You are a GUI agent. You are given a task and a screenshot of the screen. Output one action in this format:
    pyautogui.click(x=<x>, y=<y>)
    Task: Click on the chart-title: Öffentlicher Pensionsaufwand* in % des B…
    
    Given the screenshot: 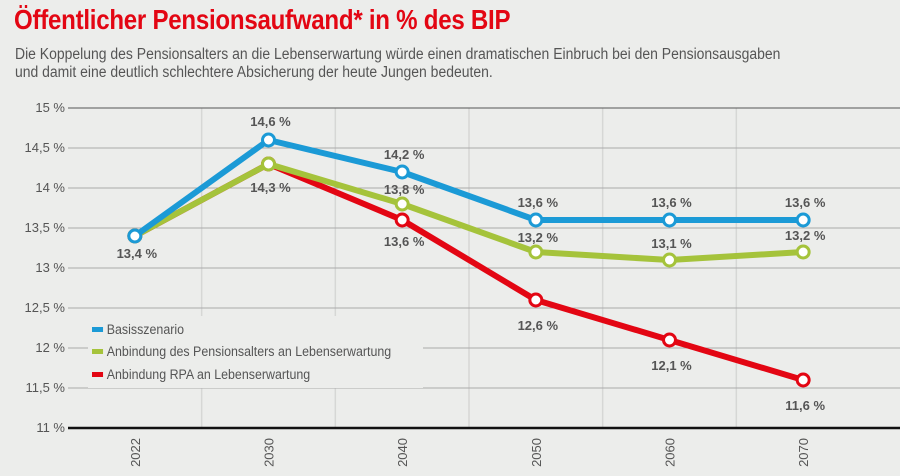 What is the action you would take?
    pyautogui.click(x=262, y=19)
    